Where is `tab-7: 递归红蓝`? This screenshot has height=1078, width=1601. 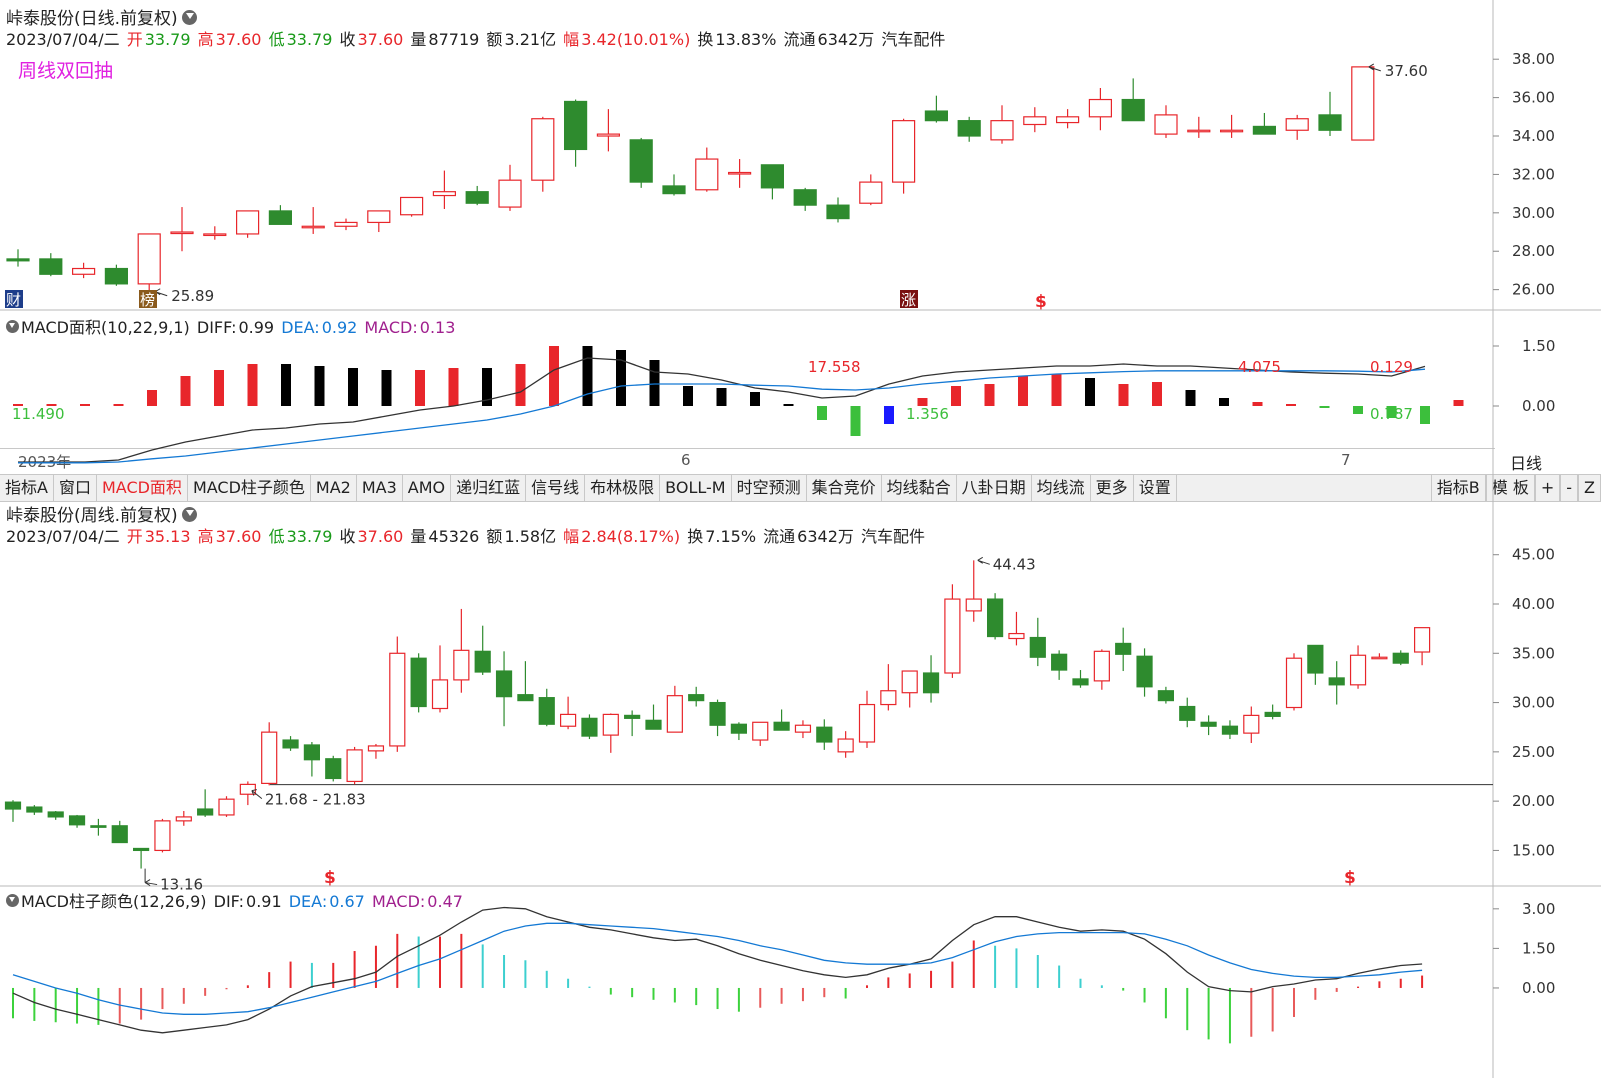 tab-7: 递归红蓝 is located at coordinates (489, 488).